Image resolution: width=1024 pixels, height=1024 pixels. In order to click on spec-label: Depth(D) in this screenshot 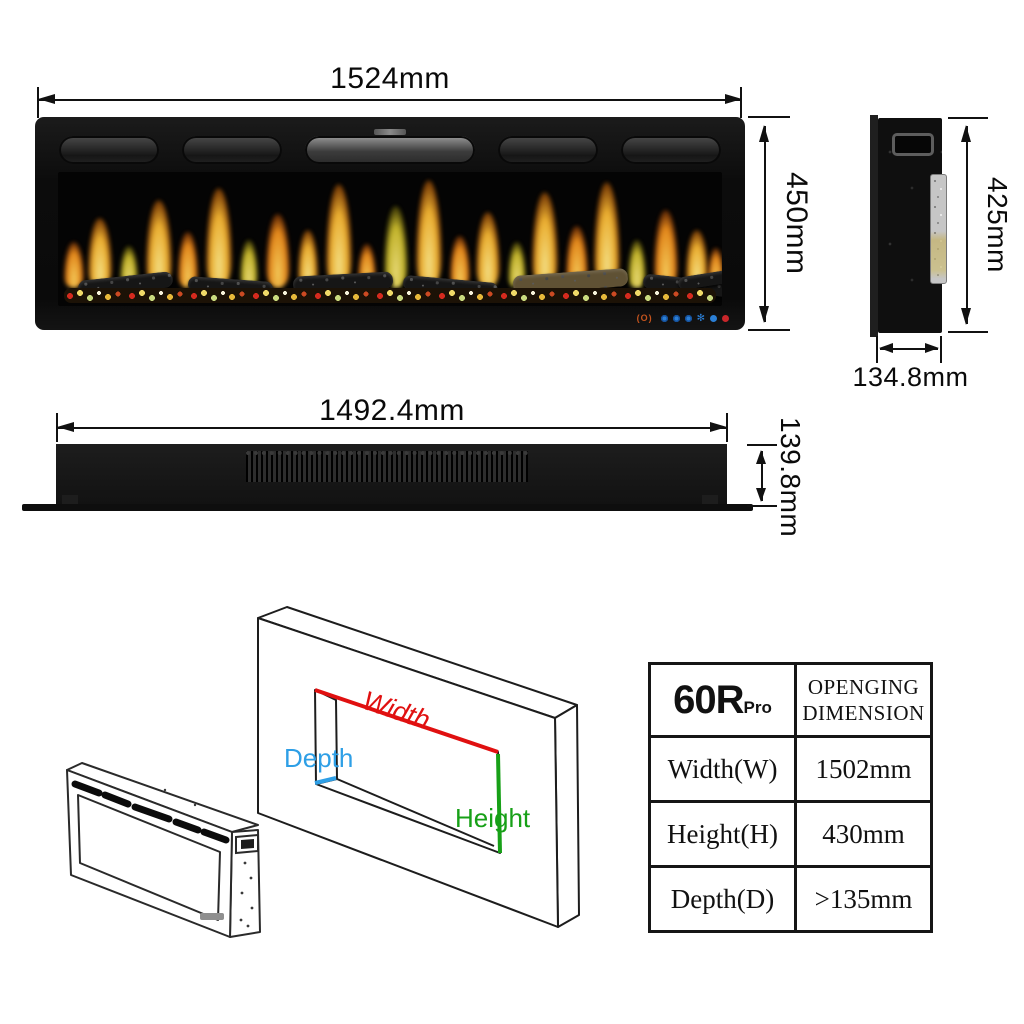, I will do `click(722, 899)`.